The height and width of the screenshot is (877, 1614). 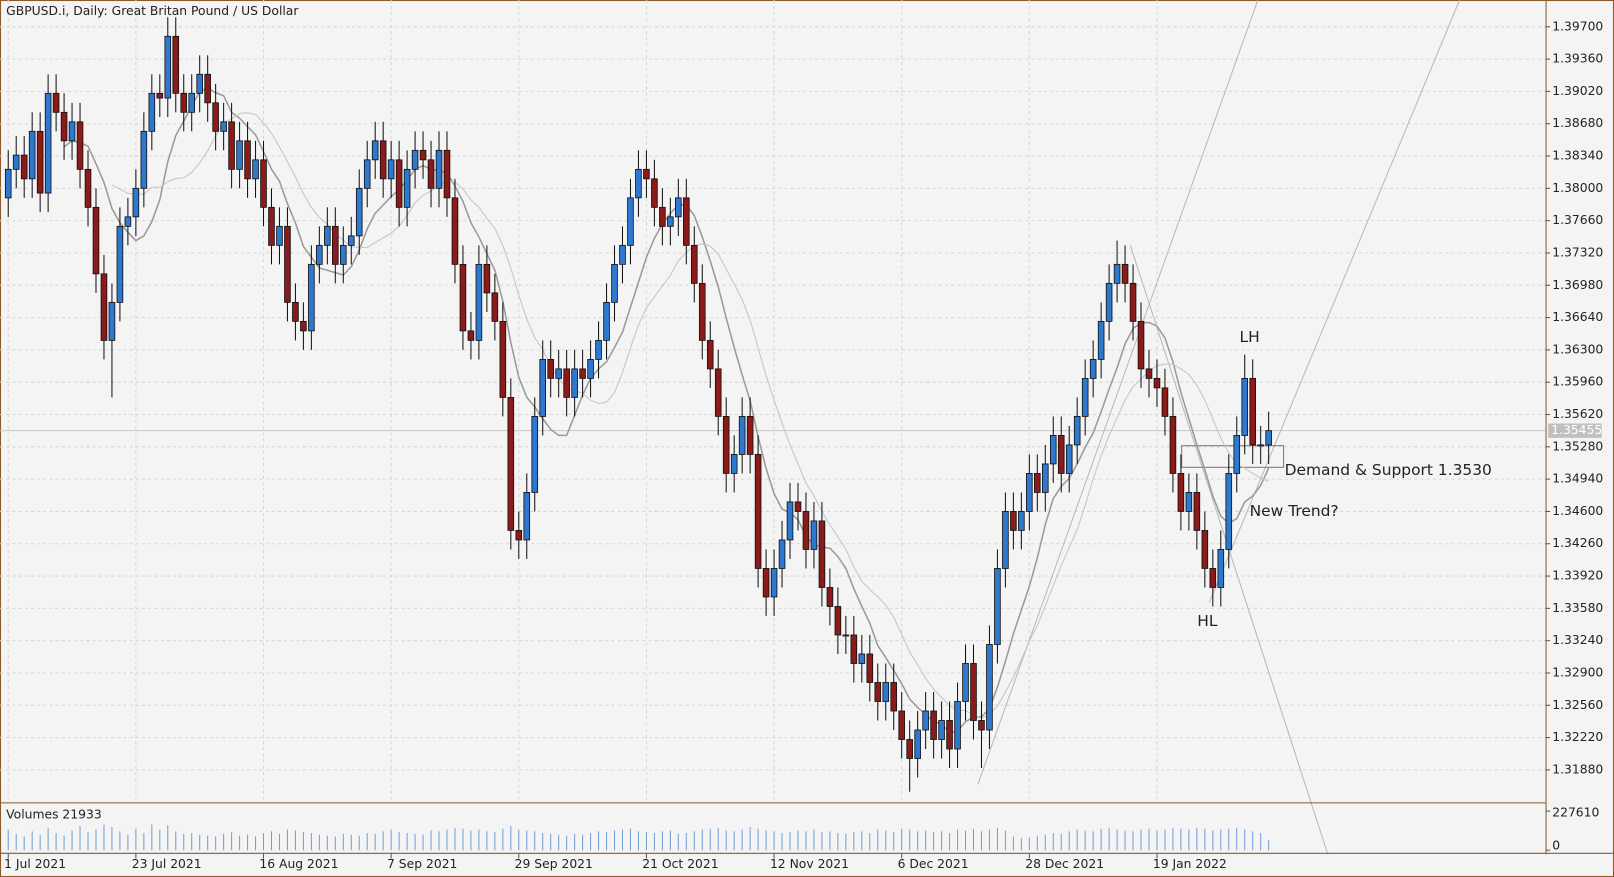 What do you see at coordinates (1294, 511) in the screenshot?
I see `annotation-trend: New Trend?` at bounding box center [1294, 511].